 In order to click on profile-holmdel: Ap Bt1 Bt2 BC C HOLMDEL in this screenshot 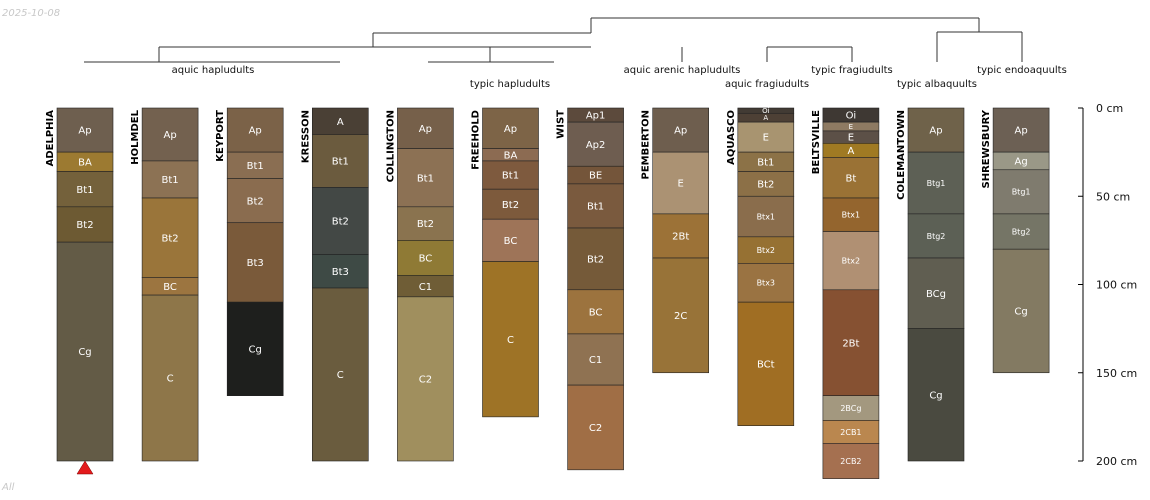, I will do `click(164, 284)`.